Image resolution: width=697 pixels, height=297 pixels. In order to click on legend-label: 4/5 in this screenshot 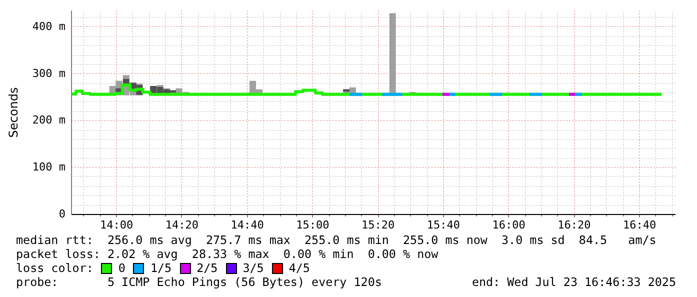, I will do `click(299, 268)`.